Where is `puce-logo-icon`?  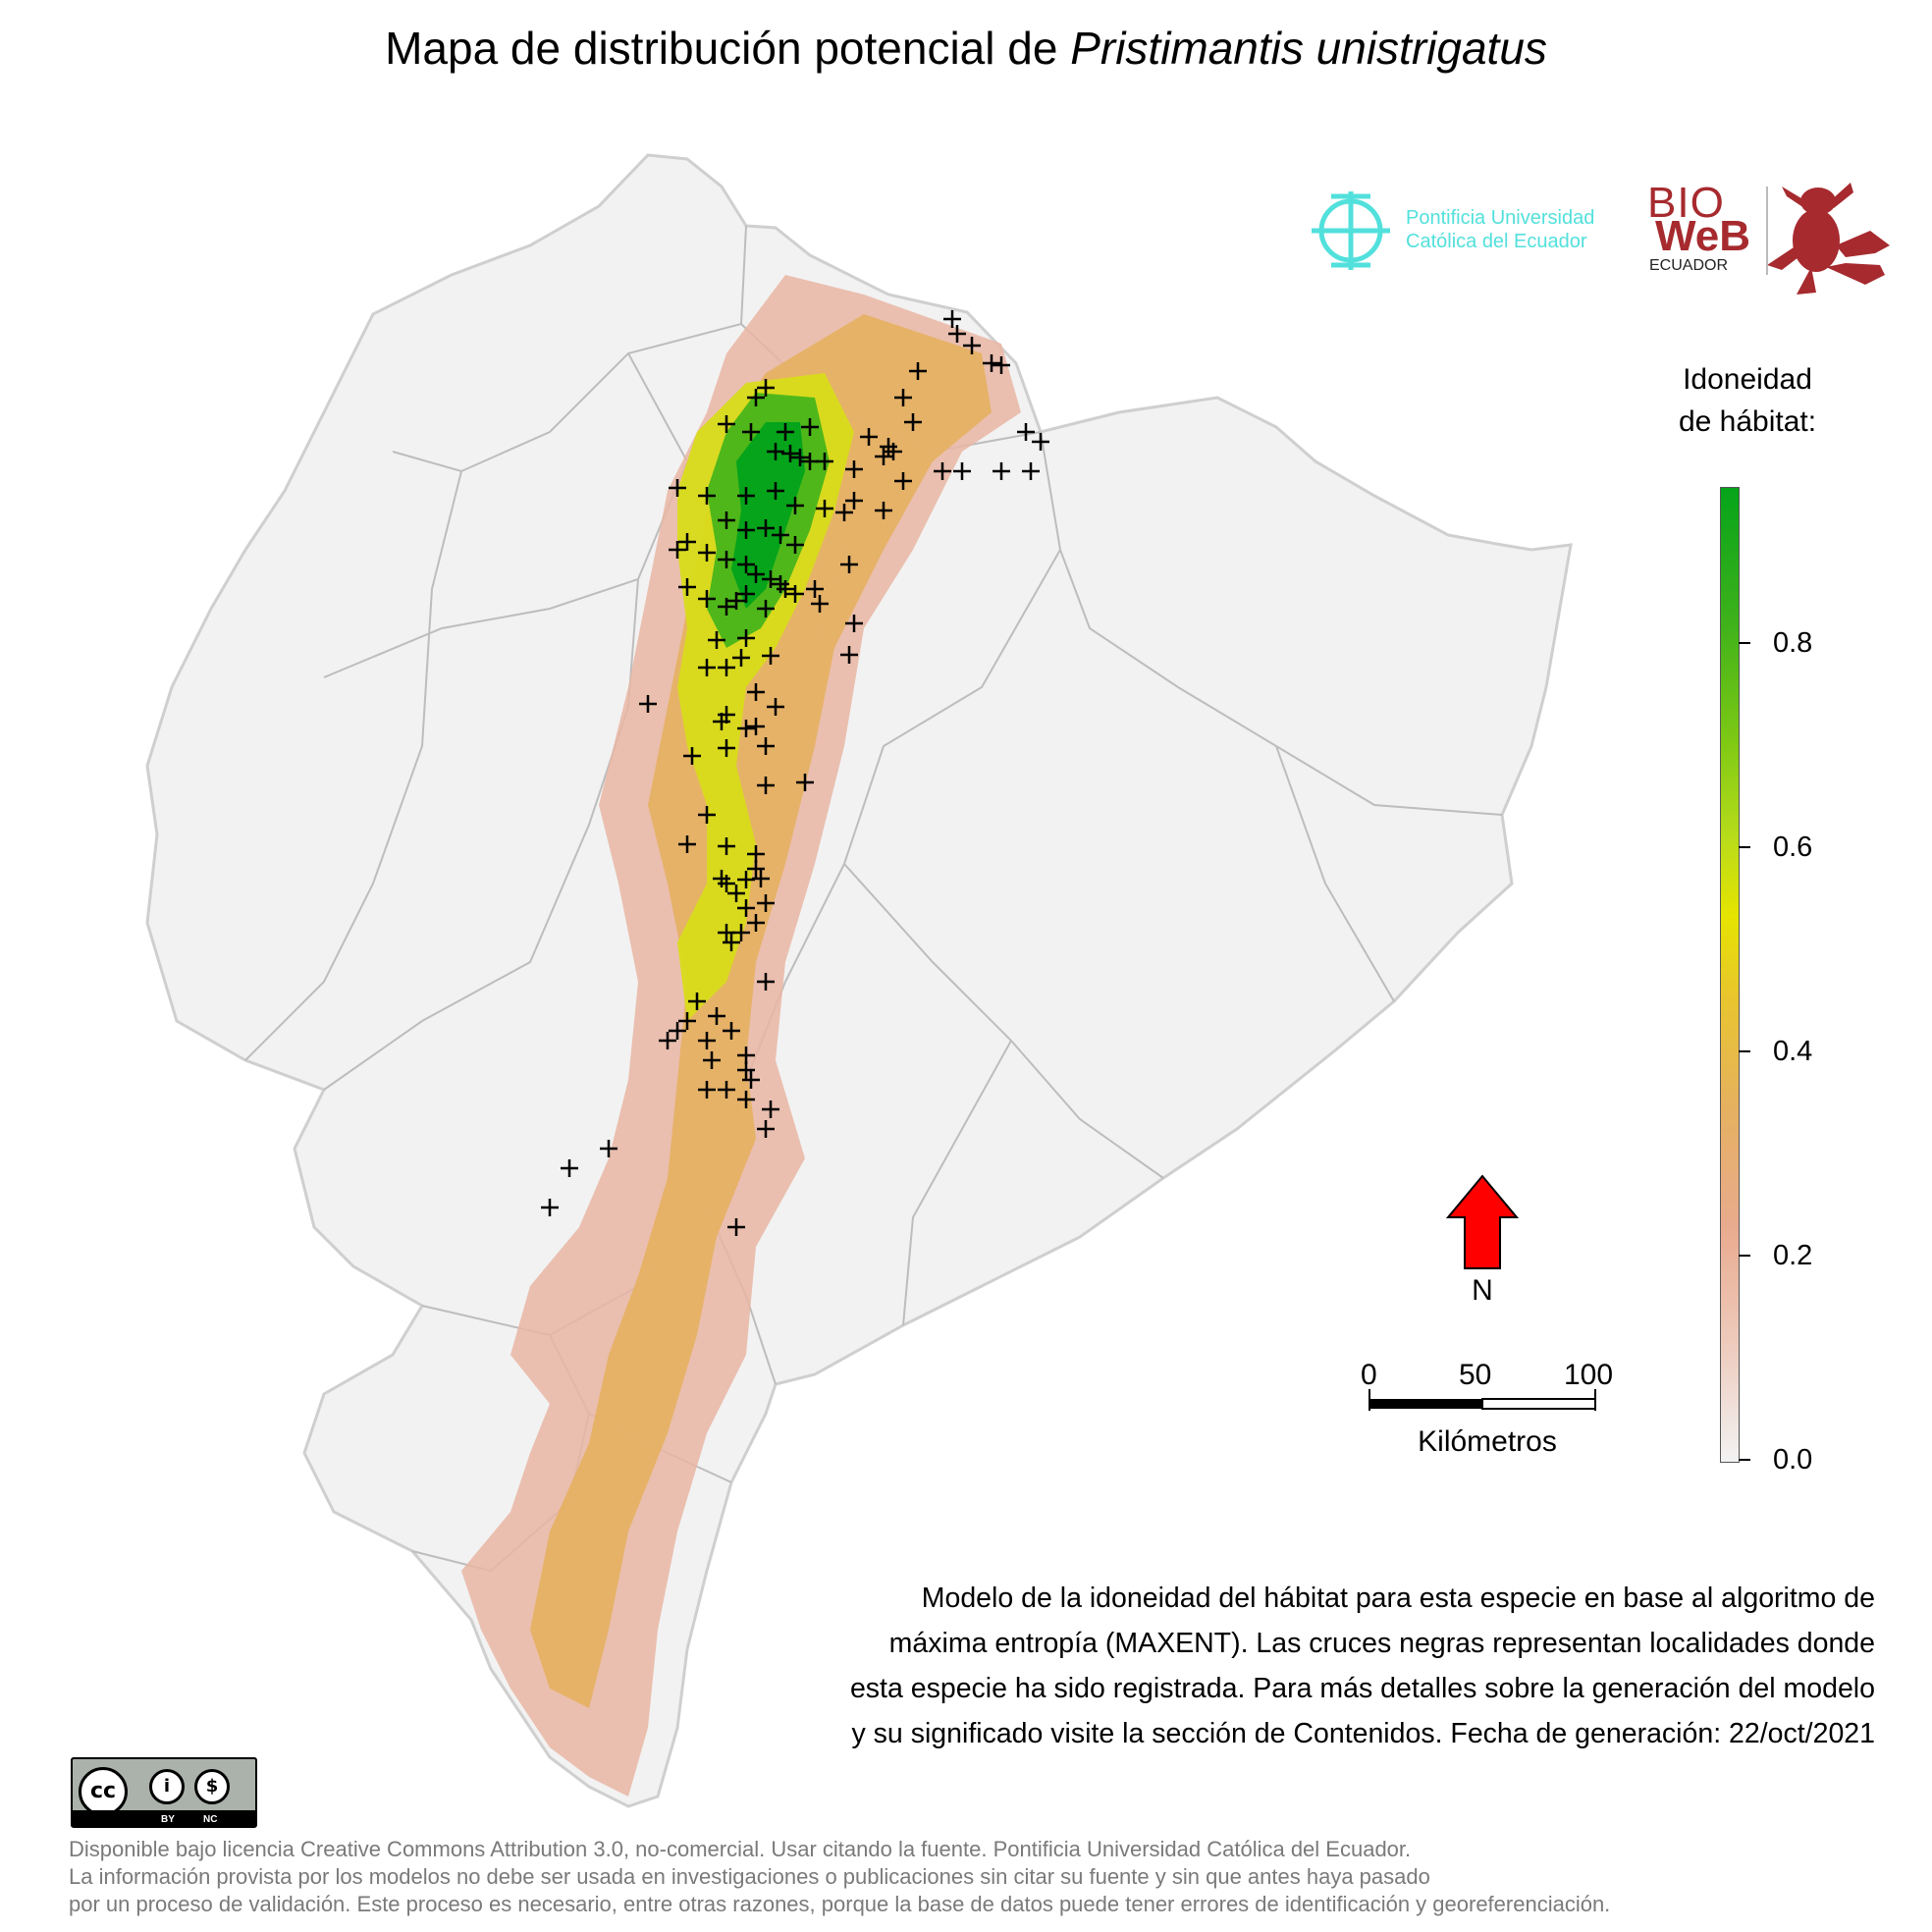
puce-logo-icon is located at coordinates (1351, 230).